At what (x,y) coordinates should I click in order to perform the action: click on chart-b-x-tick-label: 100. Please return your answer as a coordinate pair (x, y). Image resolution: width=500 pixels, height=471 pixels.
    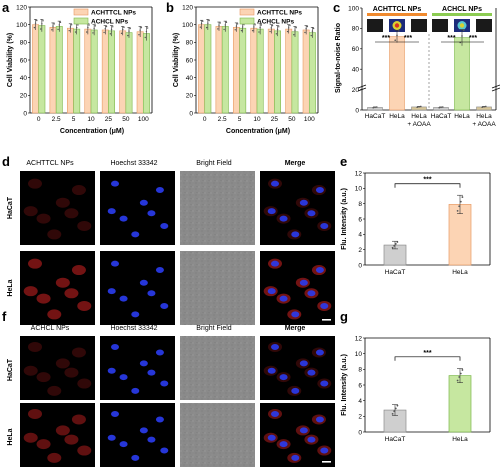
    Looking at the image, I should click on (309, 119).